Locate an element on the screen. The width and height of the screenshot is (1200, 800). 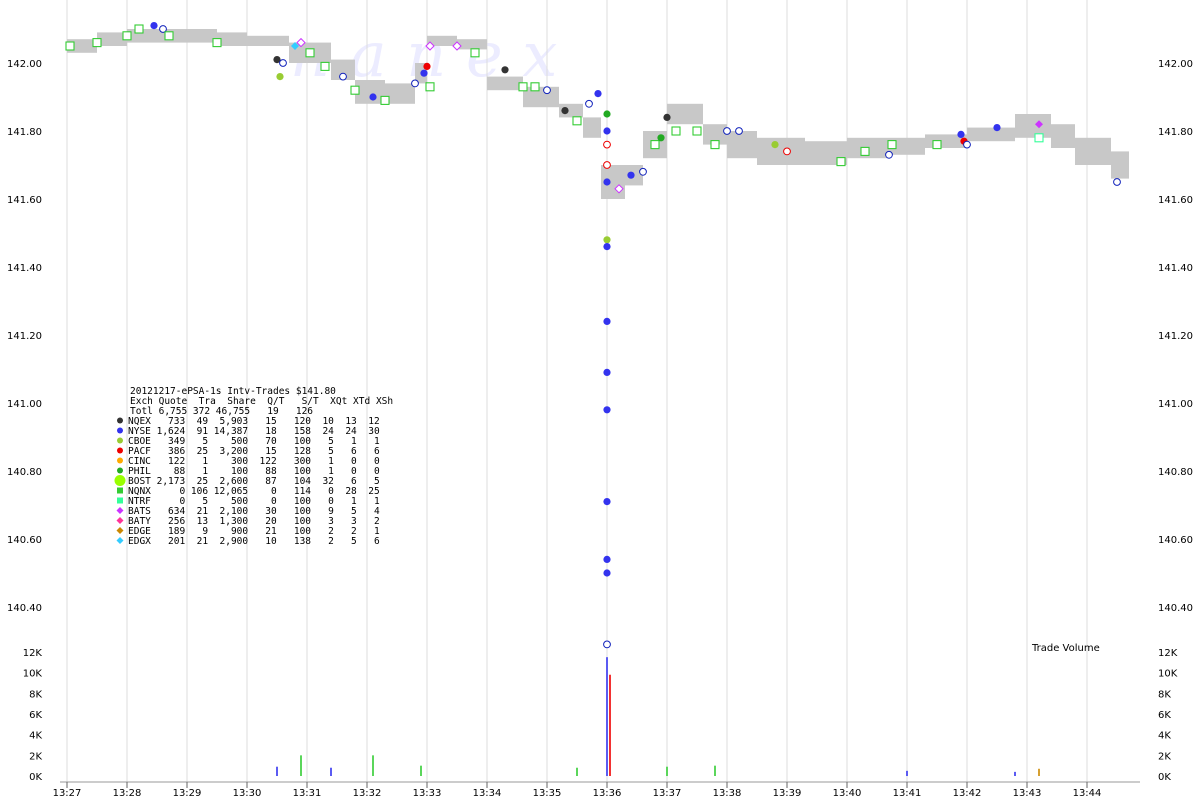
legend-row-text: NQEX 733 49 5,903 15 120 10 13 12 is located at coordinates (254, 421).